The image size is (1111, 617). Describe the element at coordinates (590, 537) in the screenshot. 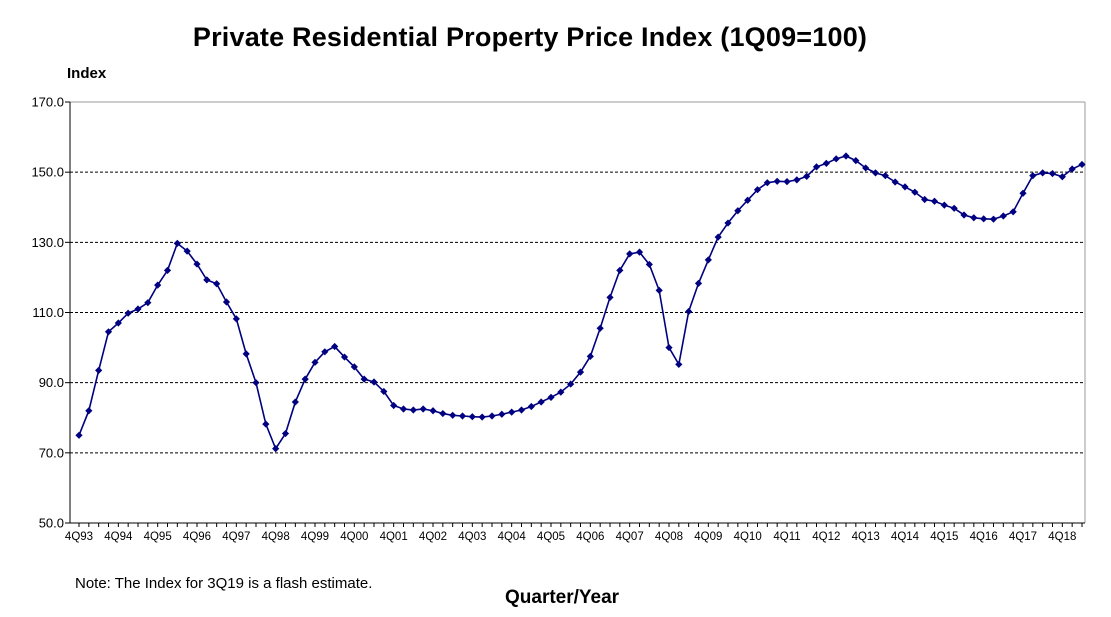

I see `x-tick-label: 4Q06` at that location.